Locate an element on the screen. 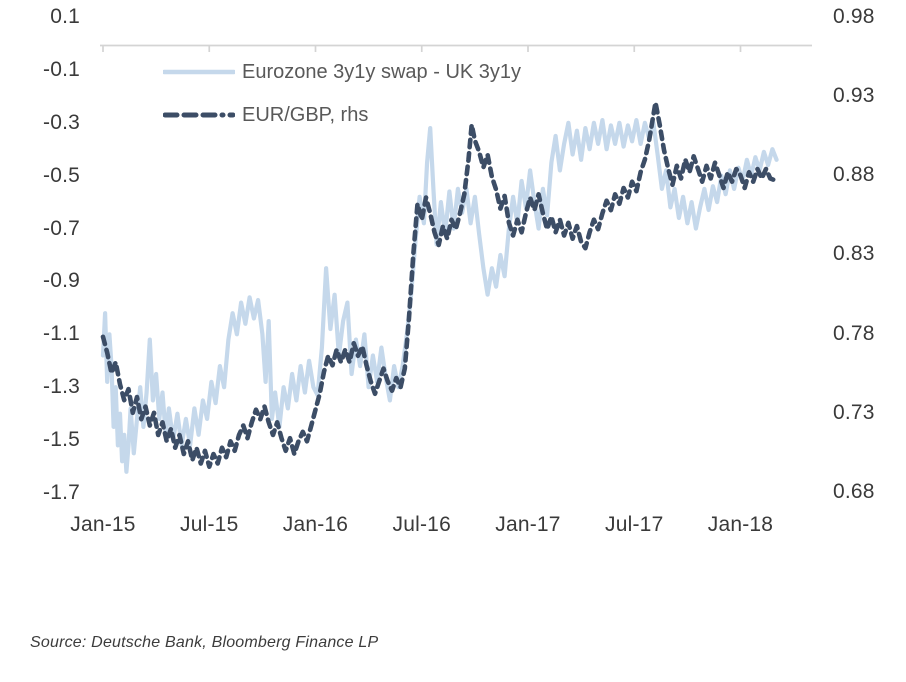 This screenshot has width=906, height=682. left-axis-tick-label: -0.7 is located at coordinates (61, 228).